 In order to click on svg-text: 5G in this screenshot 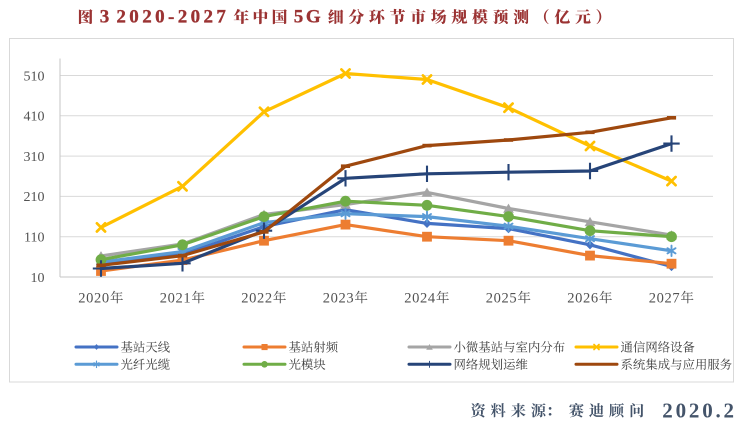, I will do `click(308, 17)`.